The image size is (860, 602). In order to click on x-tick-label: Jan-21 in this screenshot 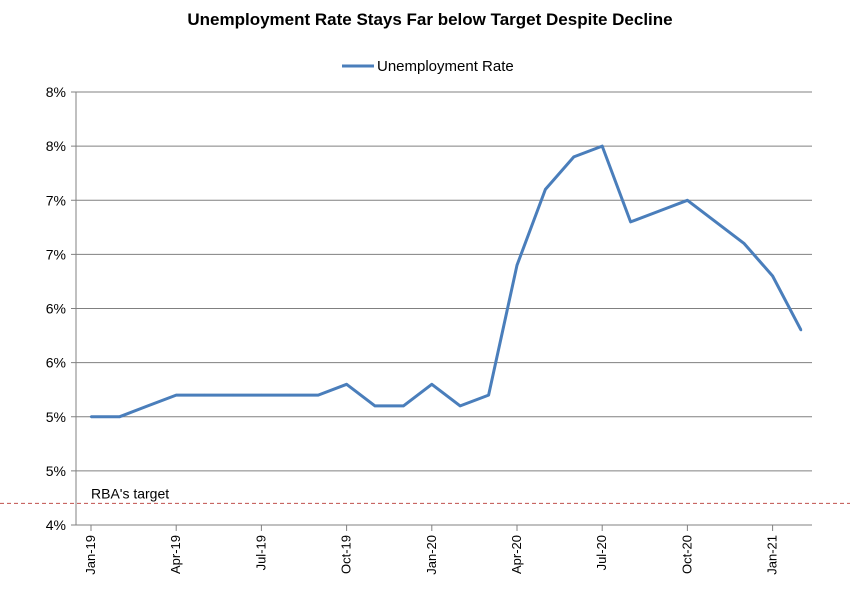, I will do `click(772, 555)`.